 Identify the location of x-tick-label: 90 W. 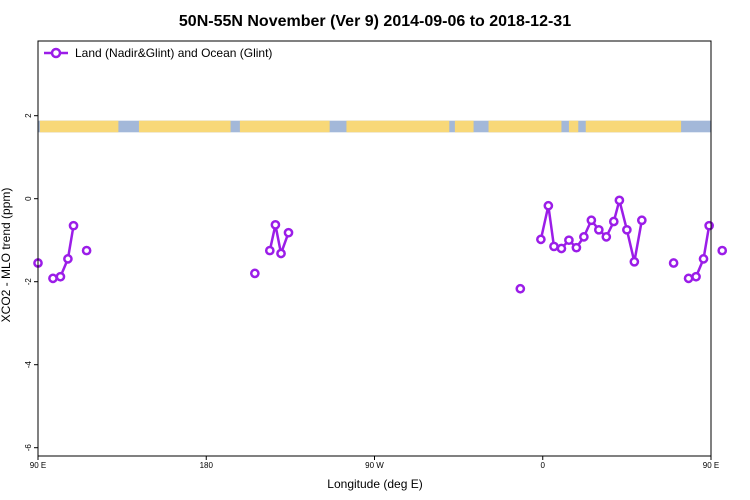
(374, 465).